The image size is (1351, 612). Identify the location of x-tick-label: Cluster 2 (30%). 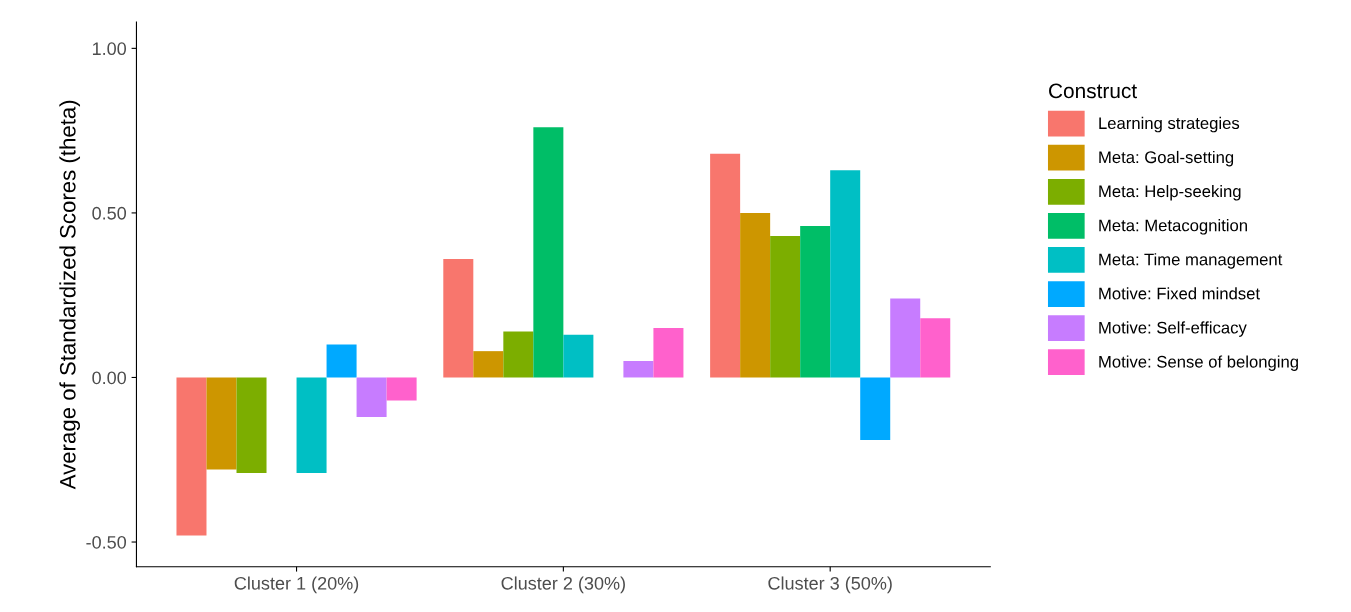
(563, 585).